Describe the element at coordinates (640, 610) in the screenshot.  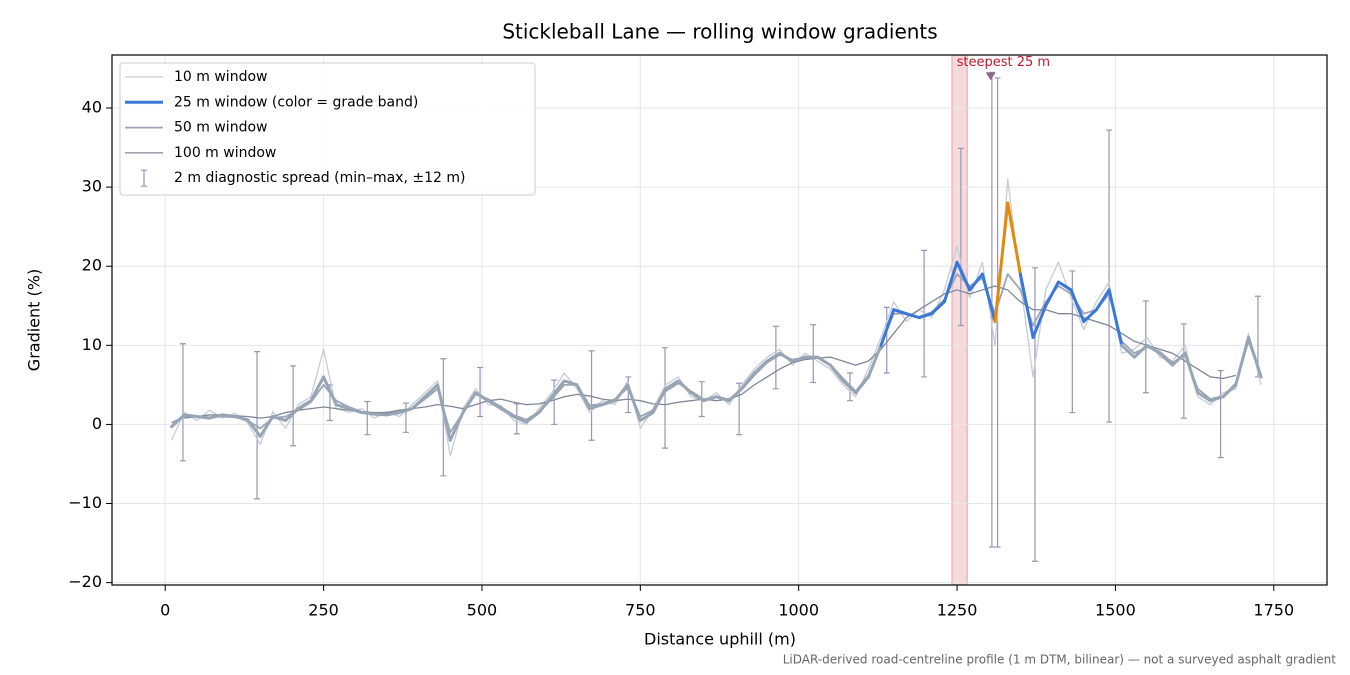
I see `x-tick-label: 750` at that location.